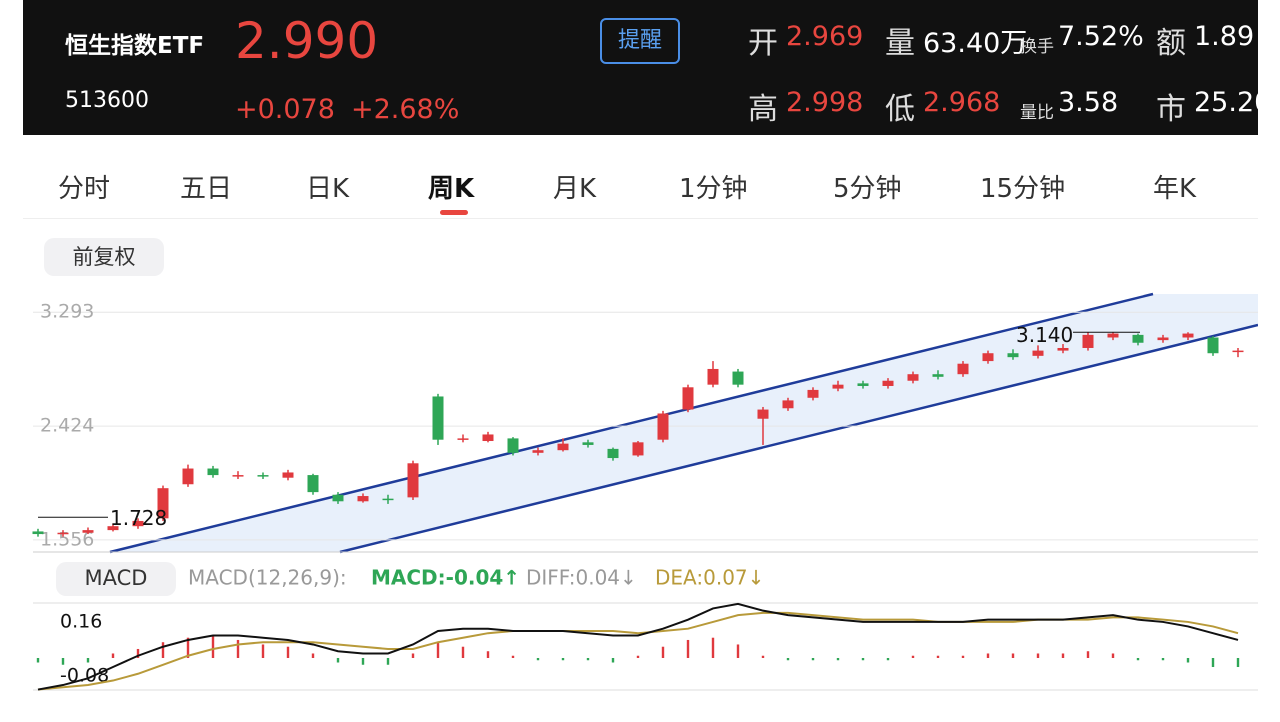 The image size is (1280, 722). I want to click on dea-line, so click(638, 651).